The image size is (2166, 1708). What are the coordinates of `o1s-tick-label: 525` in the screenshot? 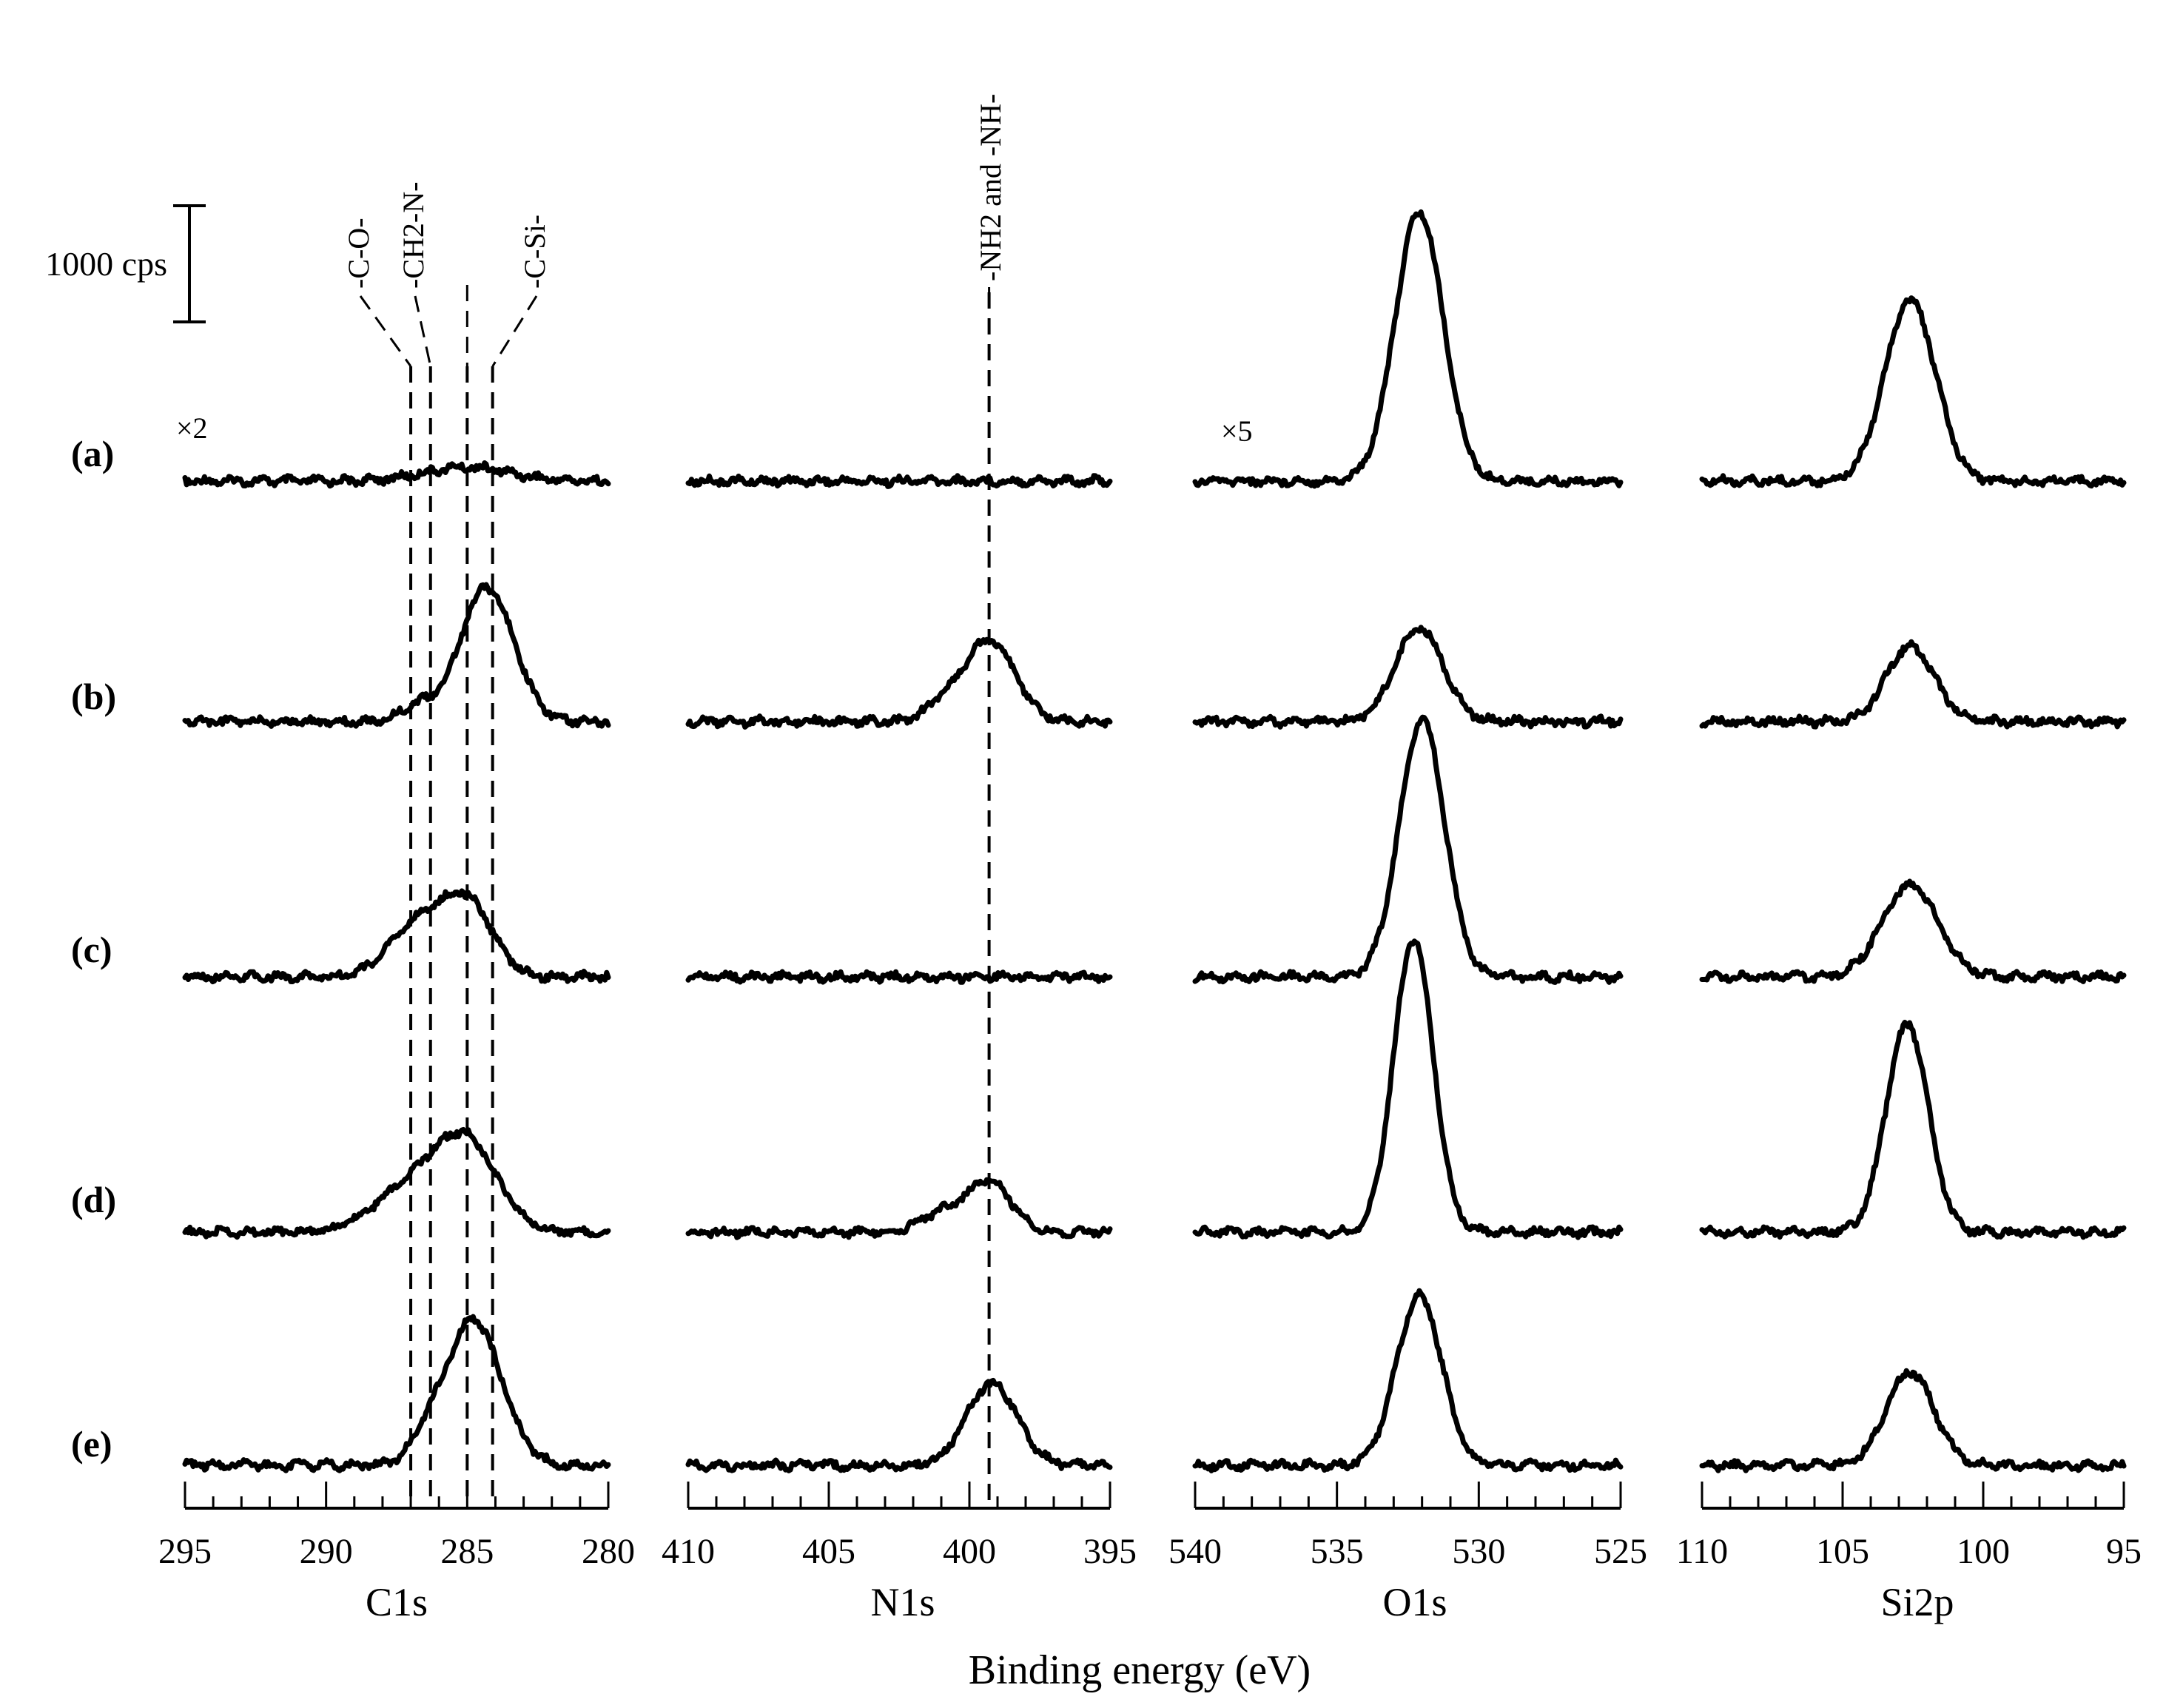 It's located at (1621, 1551).